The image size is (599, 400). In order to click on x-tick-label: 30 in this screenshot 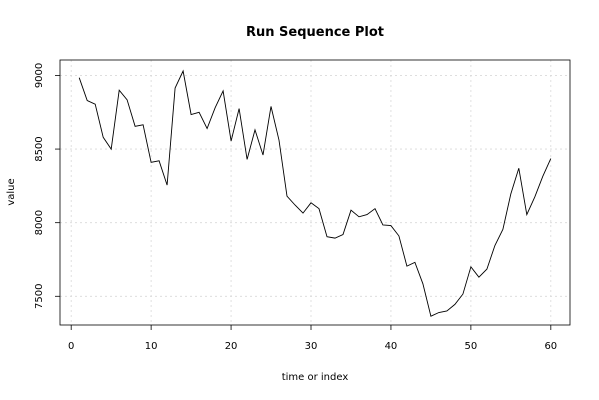, I will do `click(311, 346)`.